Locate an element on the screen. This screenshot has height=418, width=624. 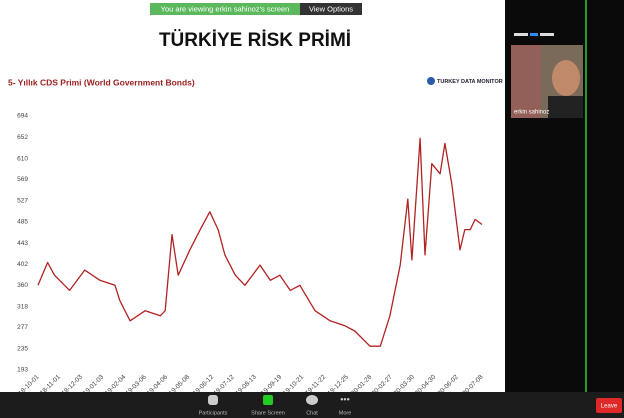
view-options: View Options is located at coordinates (331, 8).